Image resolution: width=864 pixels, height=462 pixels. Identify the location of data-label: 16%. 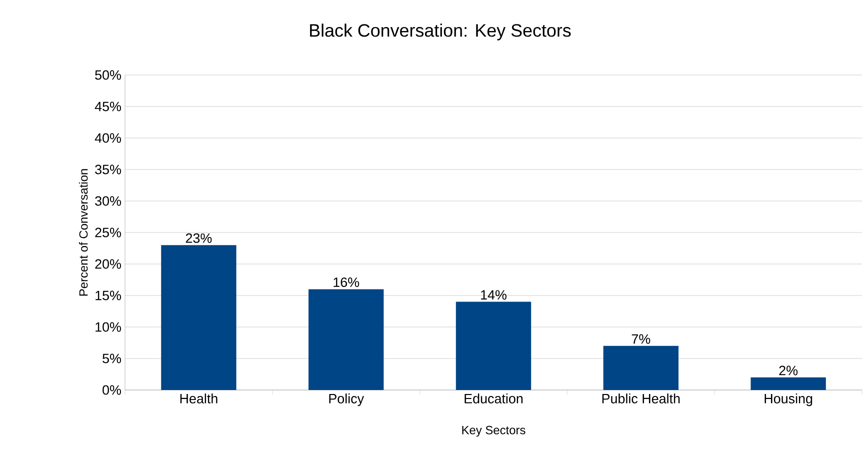
(347, 282).